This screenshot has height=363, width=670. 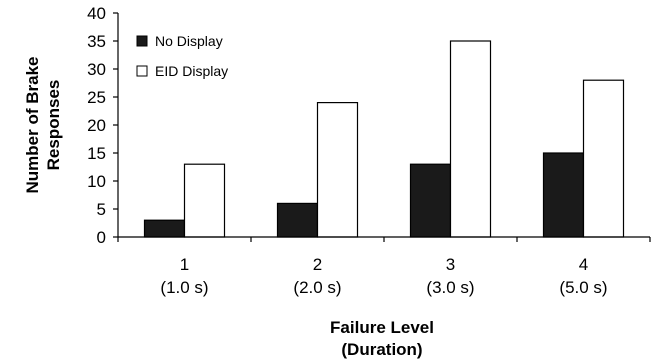 I want to click on y-axis-ticks: 0 5 10 15 20 25 30 35 40, so click(x=102, y=125).